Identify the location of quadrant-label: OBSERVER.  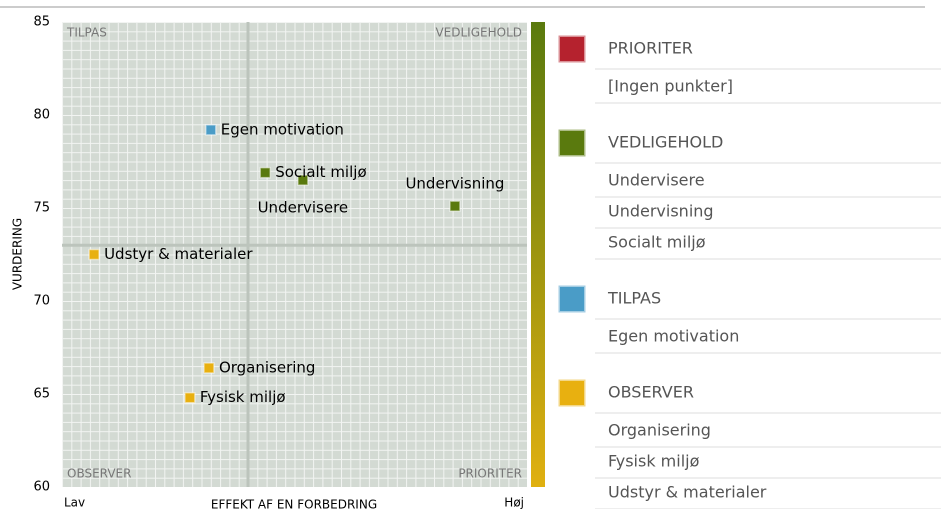
(99, 474).